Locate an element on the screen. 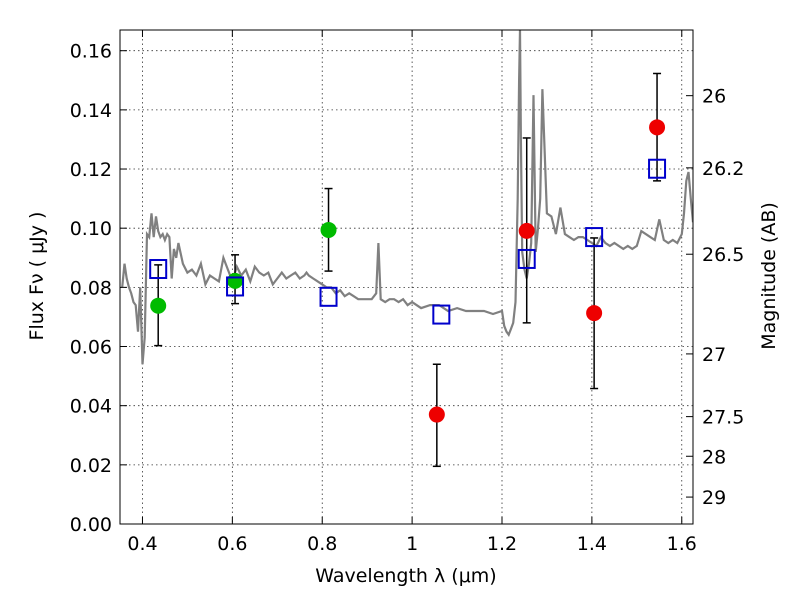  y2-tick-label: 28 is located at coordinates (714, 457).